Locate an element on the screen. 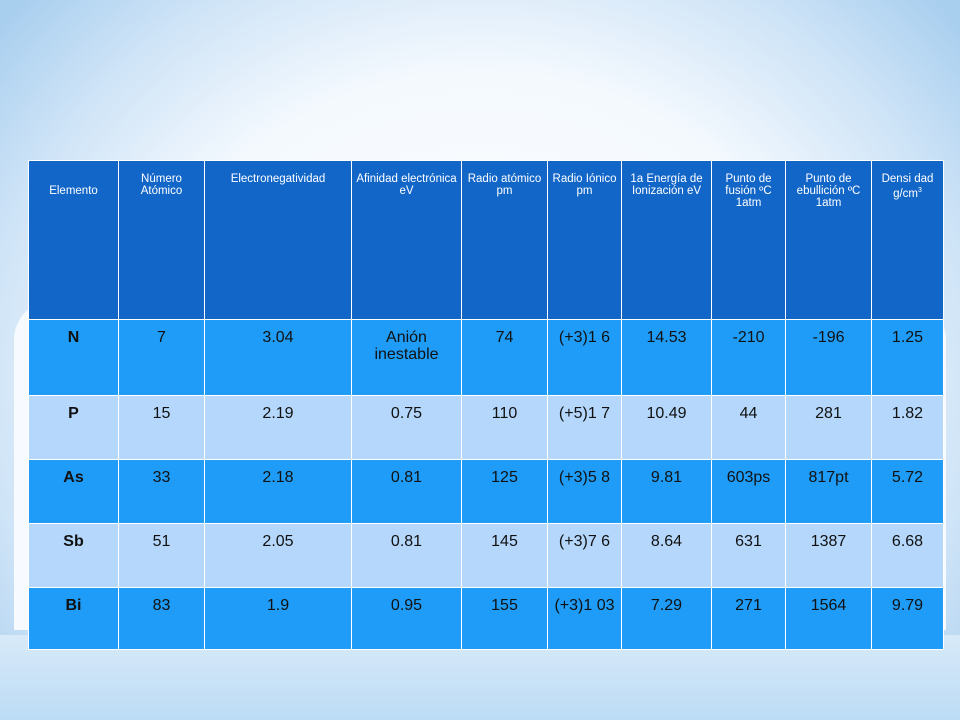  cell-numero-atomico: 15 is located at coordinates (161, 427).